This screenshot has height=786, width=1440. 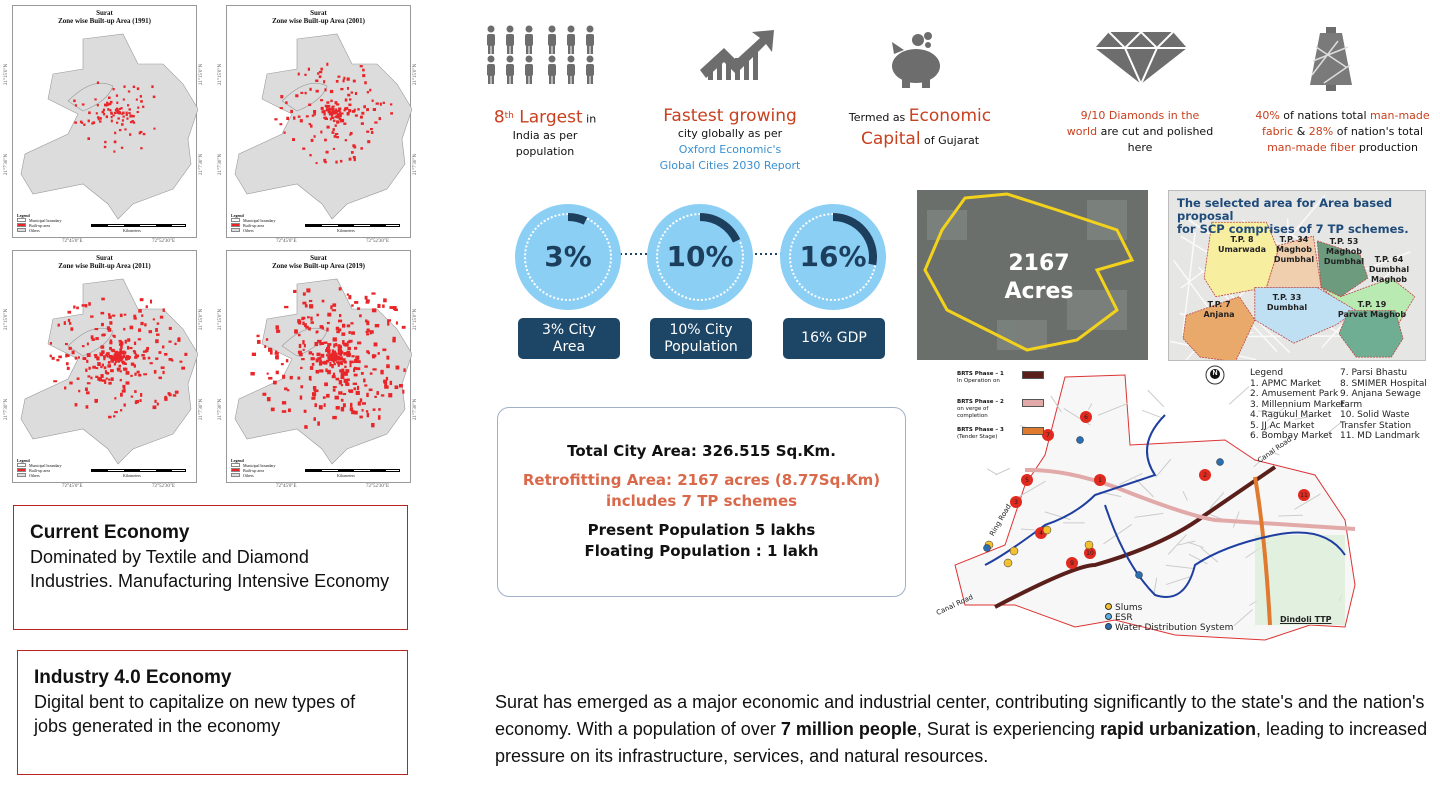 I want to click on diamond-icon, so click(x=1141, y=58).